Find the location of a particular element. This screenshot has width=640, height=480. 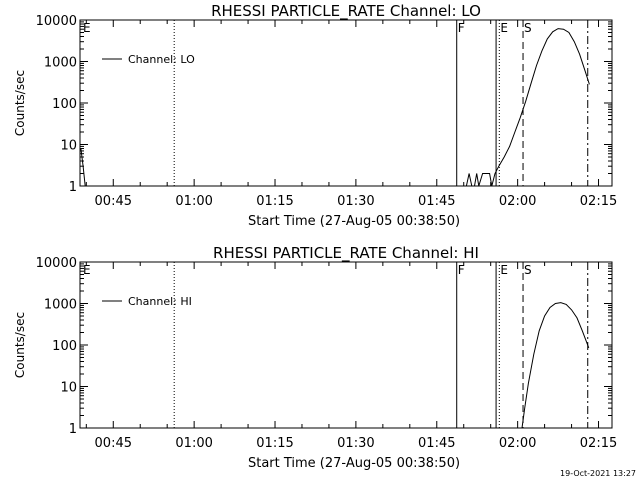

legend-label: Channel: HI is located at coordinates (160, 301).